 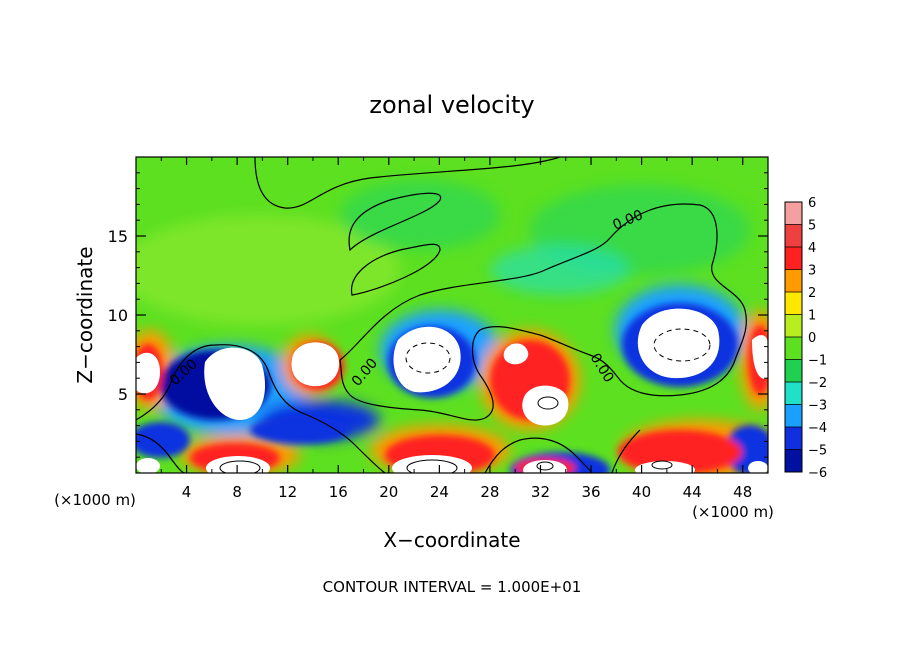 What do you see at coordinates (812, 248) in the screenshot?
I see `colorbar-label: 4` at bounding box center [812, 248].